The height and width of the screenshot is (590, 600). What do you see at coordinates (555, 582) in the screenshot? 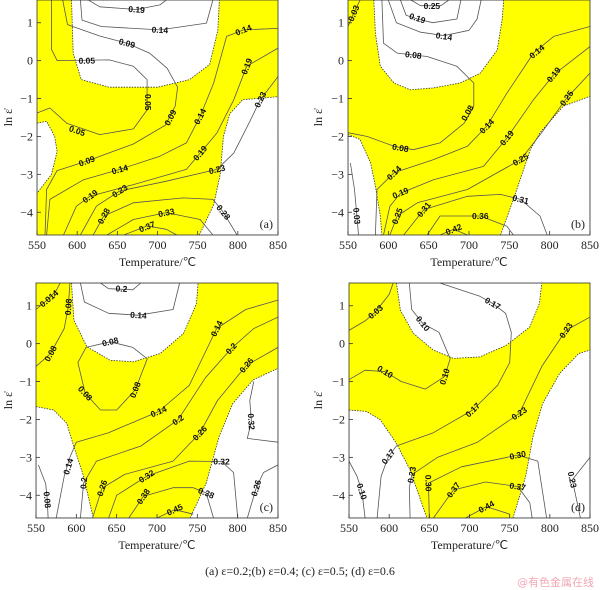
I see `watermark: @有色金属在线` at bounding box center [555, 582].